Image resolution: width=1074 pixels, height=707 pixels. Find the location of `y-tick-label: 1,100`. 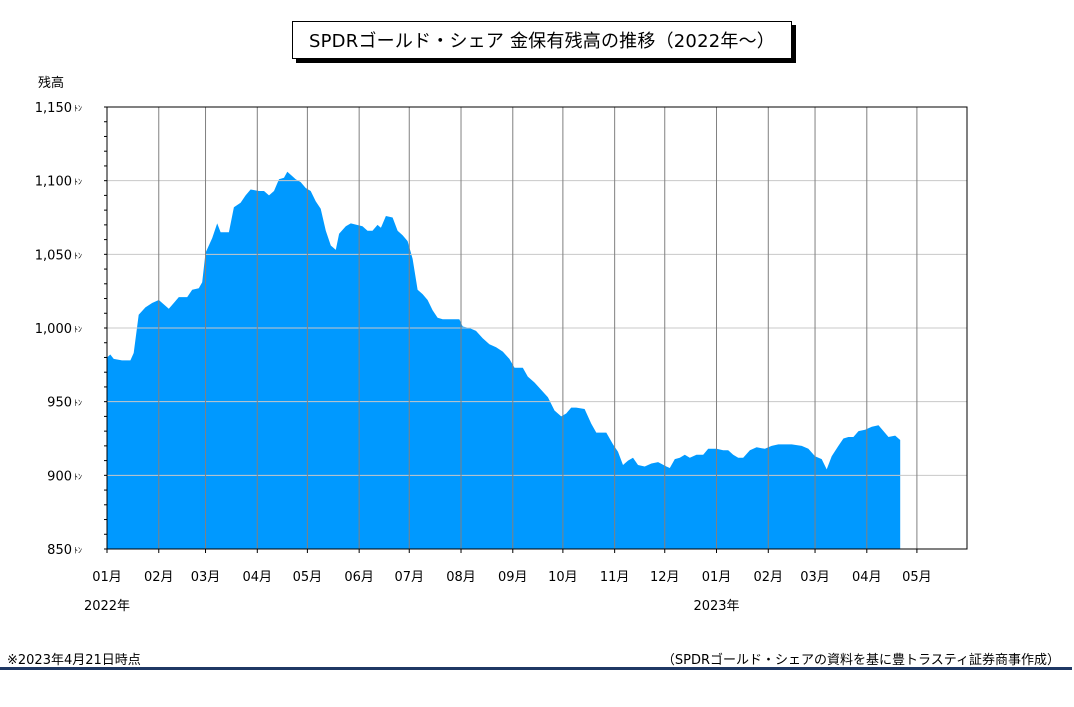

y-tick-label: 1,100 is located at coordinates (53, 182).